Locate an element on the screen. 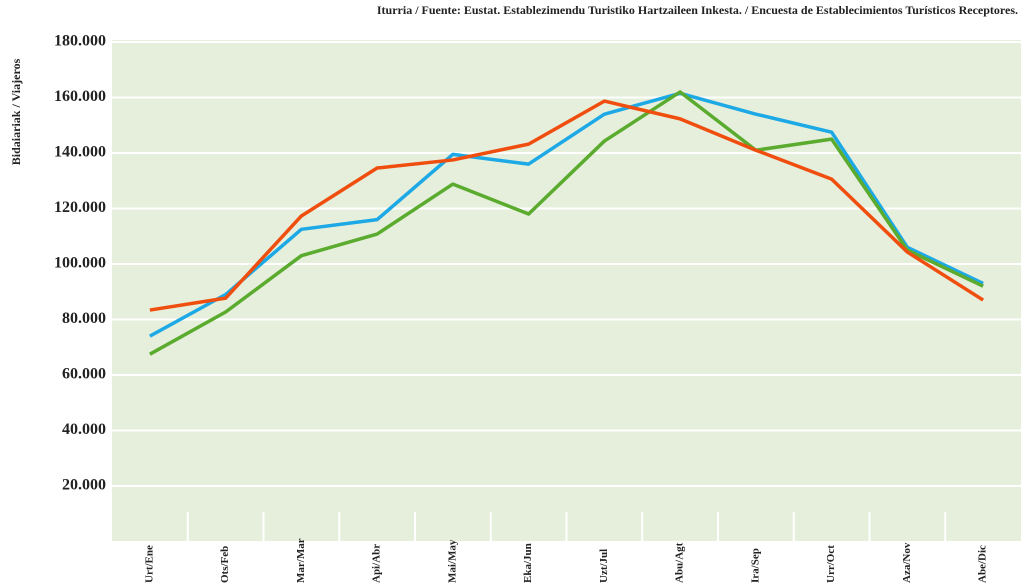 Image resolution: width=1025 pixels, height=587 pixels. x-tick-label: Urt/Ene is located at coordinates (149, 564).